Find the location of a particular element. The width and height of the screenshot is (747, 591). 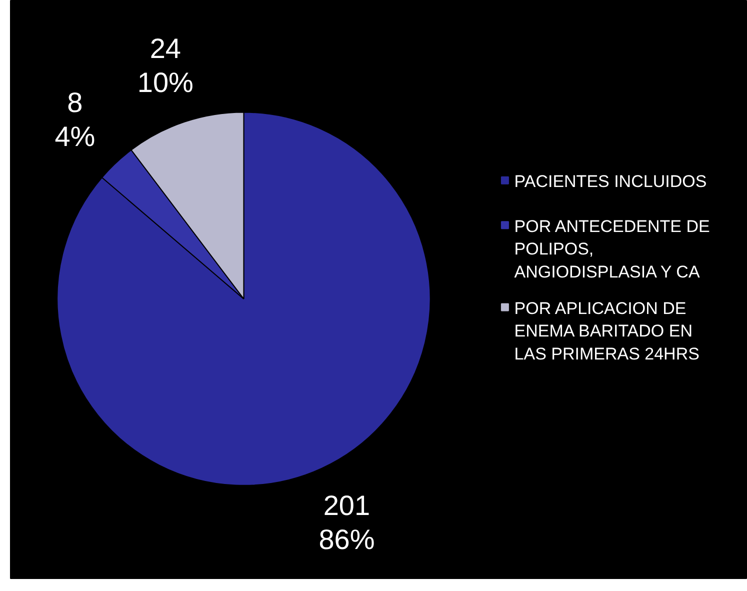

legend-label: POR APLICACION DE ENEMA BARITADO EN LAS PRIMERAS 24HRS is located at coordinates (607, 331).